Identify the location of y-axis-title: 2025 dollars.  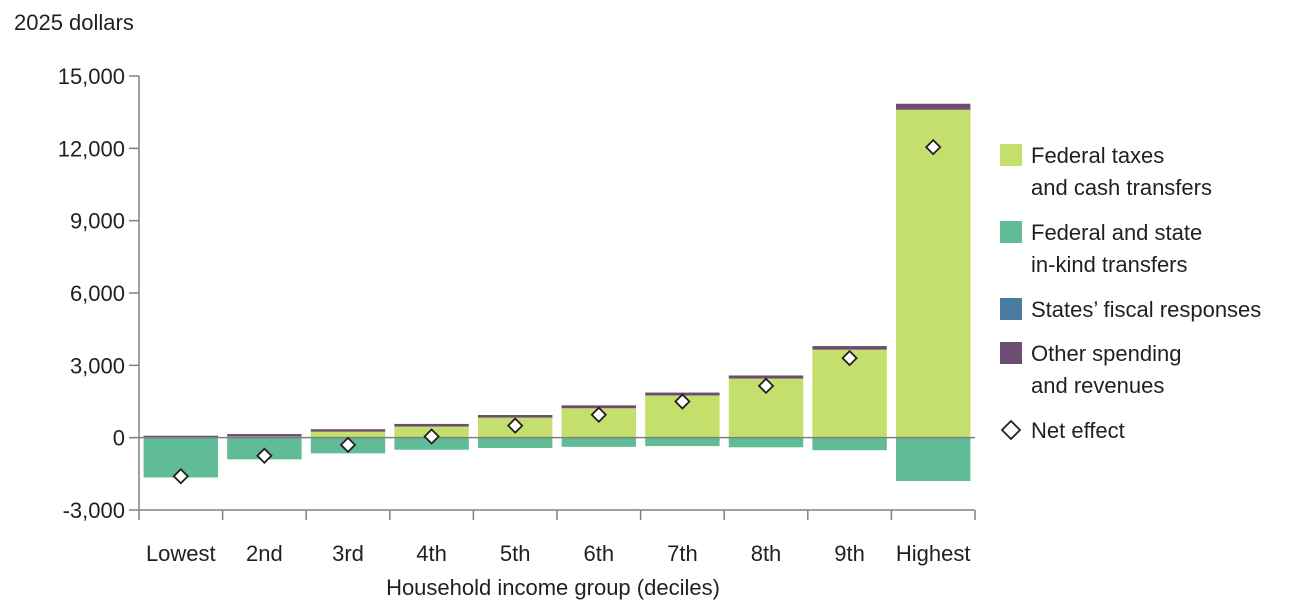
(74, 22).